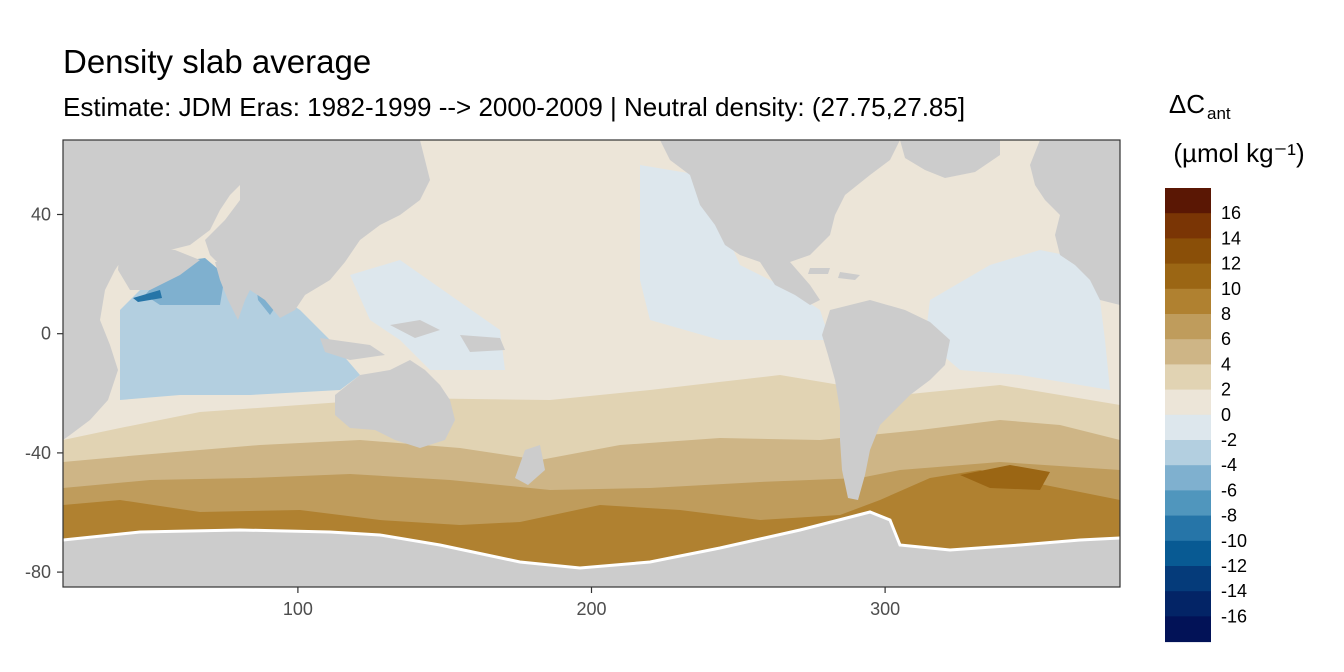 This screenshot has width=1344, height=672. I want to click on land-africa, so click(196, 290).